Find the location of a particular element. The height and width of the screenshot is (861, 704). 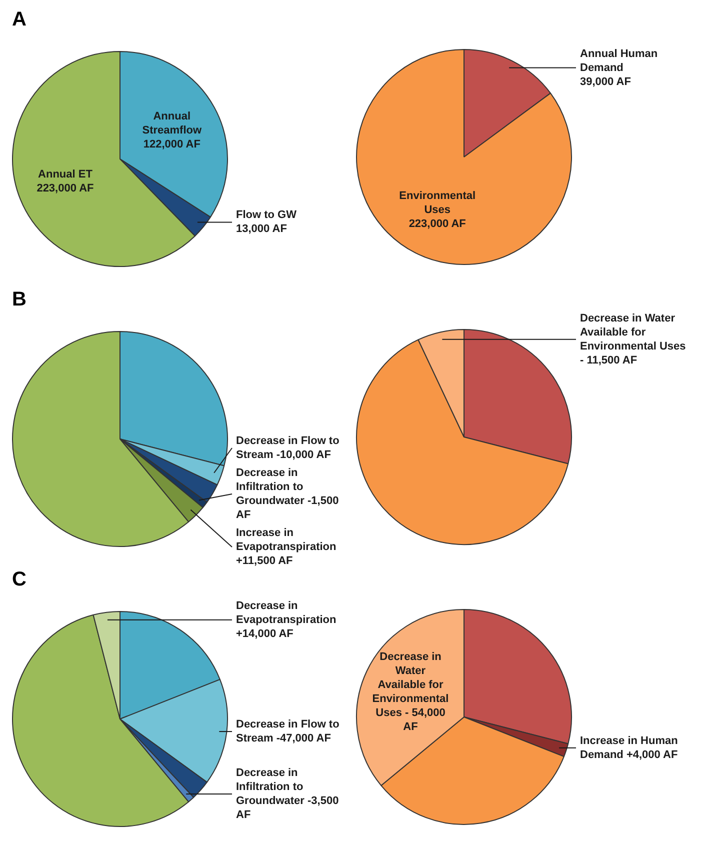

slice-label: Increase in Human Demand +4,000 AF is located at coordinates (629, 747).